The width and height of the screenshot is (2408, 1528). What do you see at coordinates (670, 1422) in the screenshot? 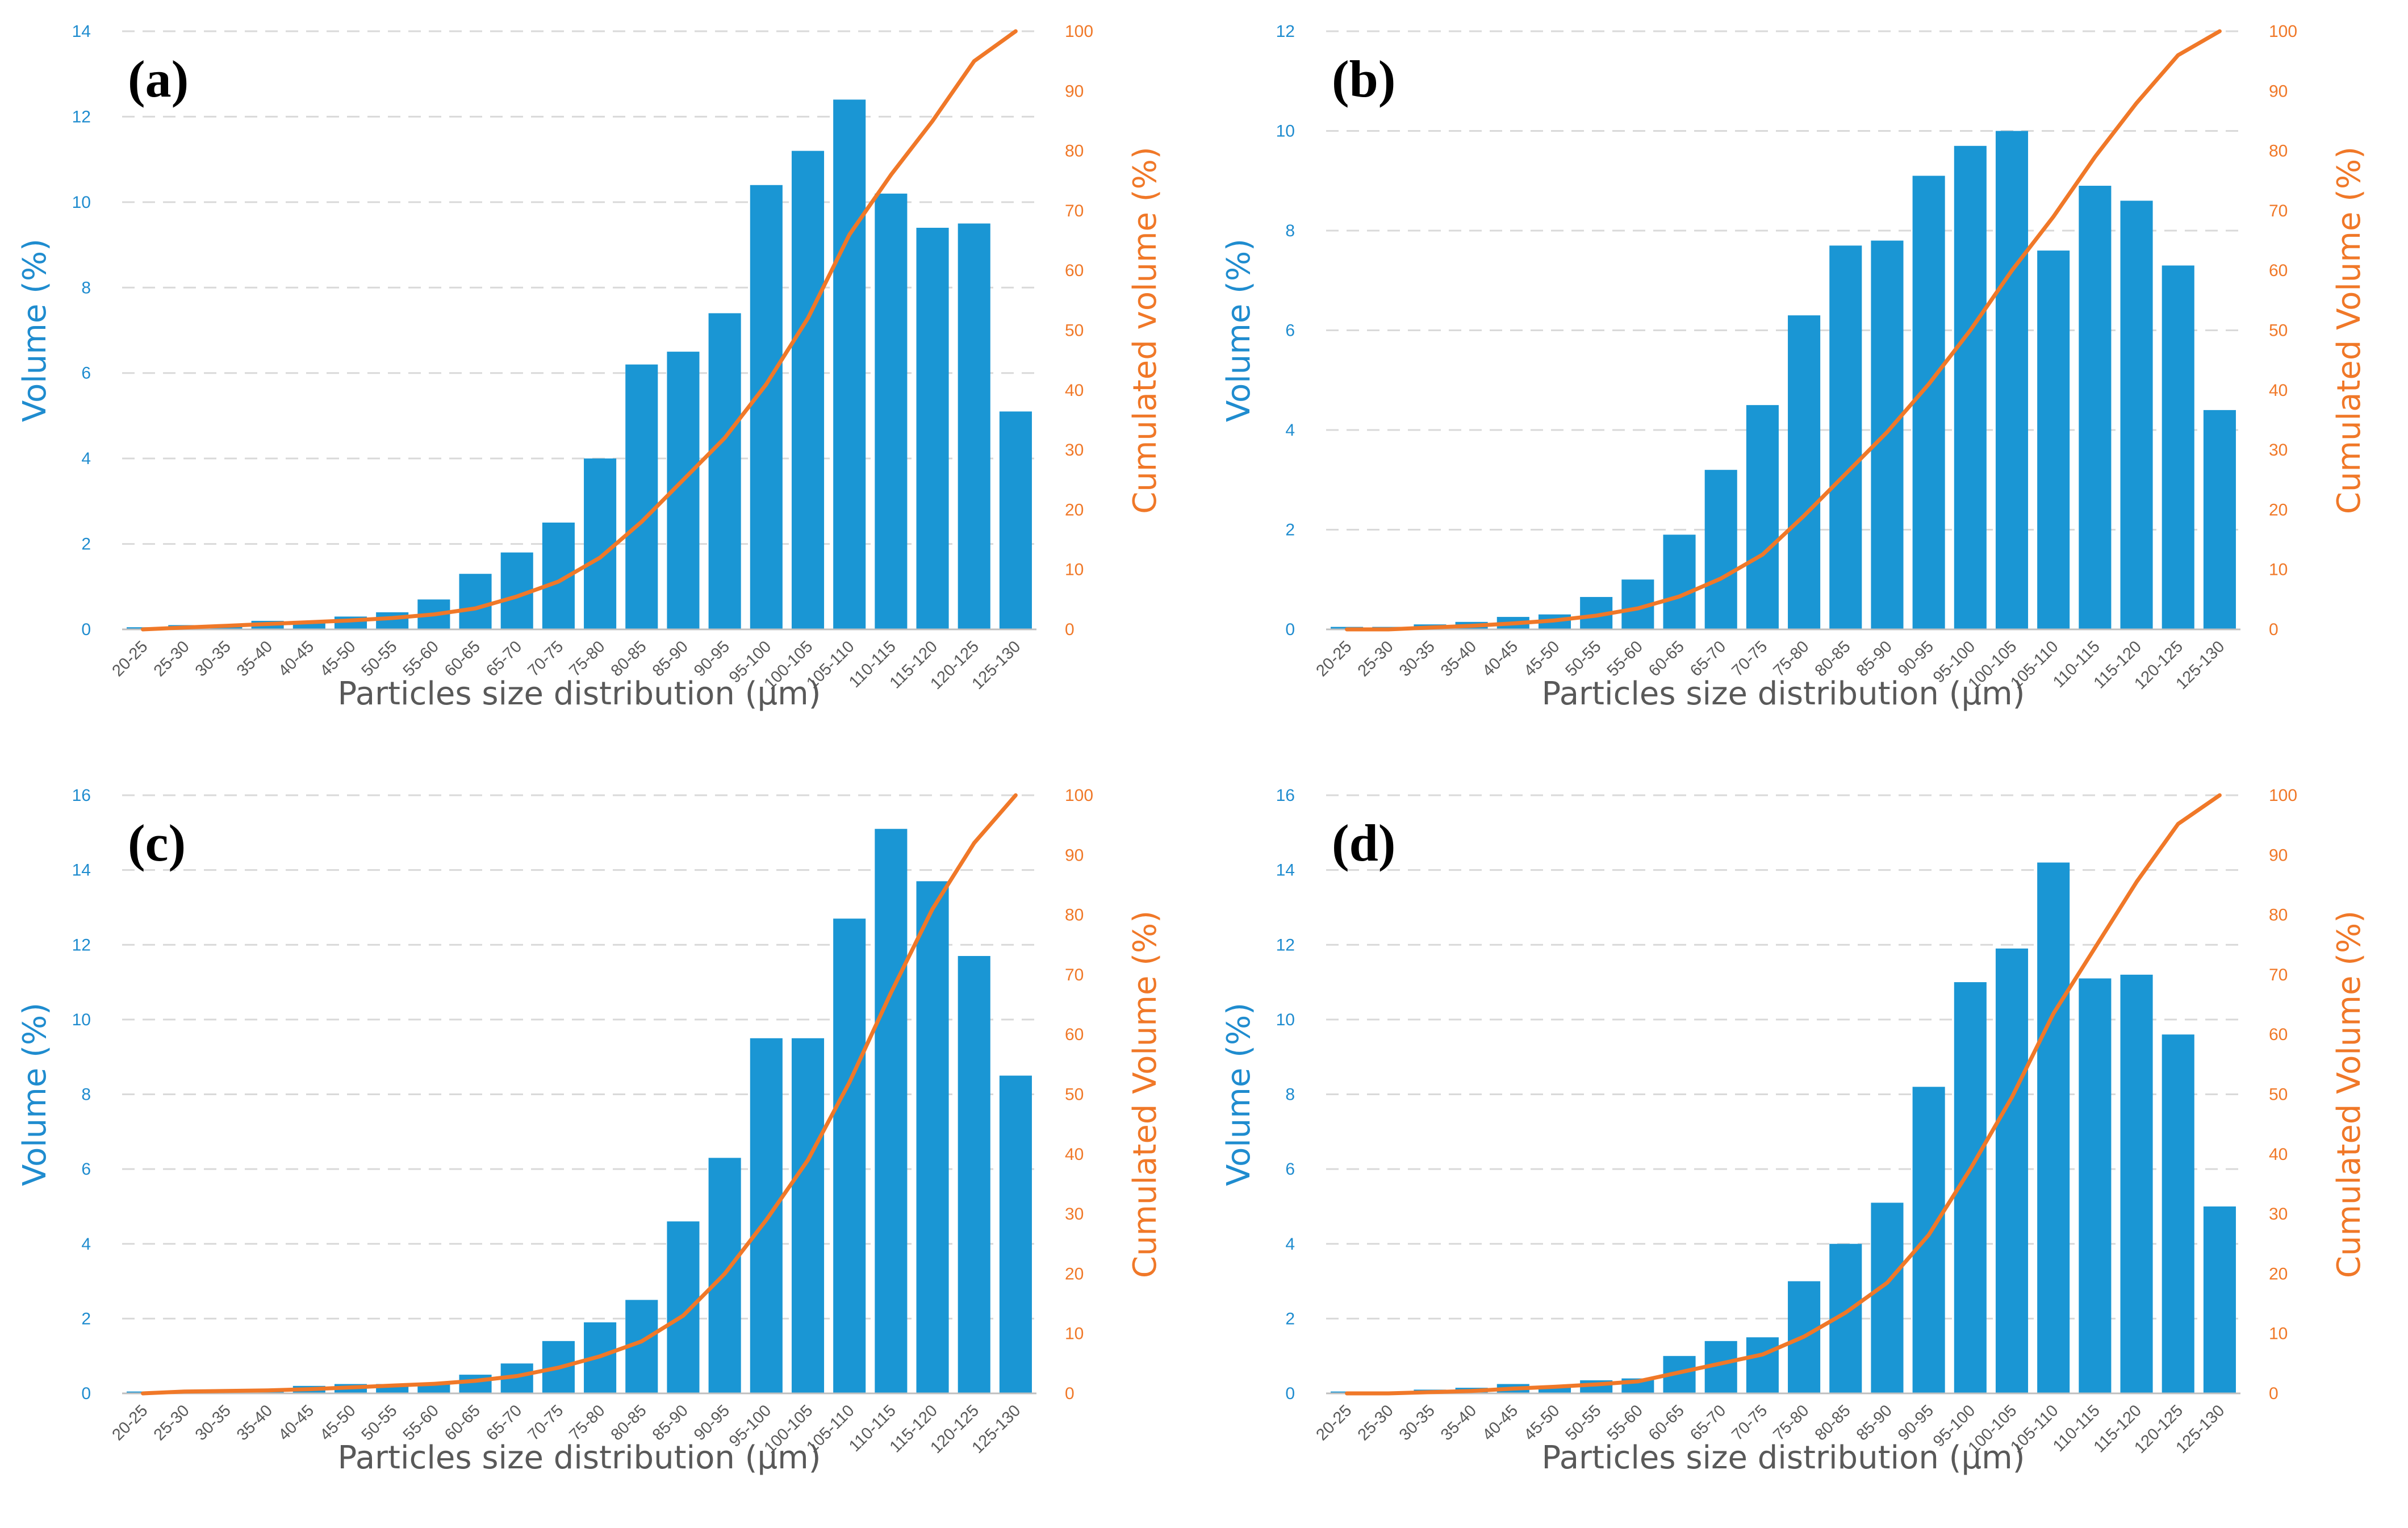
I see `x-tick-label: 85-90` at bounding box center [670, 1422].